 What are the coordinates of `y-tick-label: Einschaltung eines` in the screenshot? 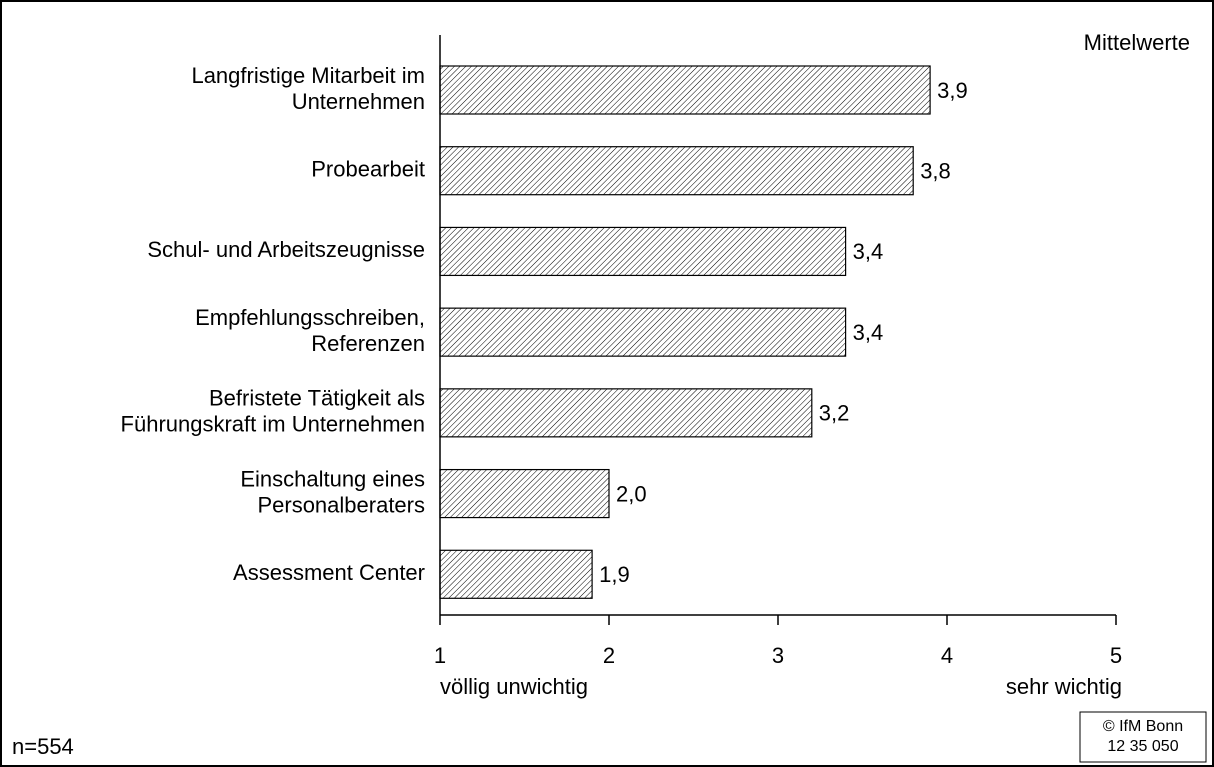 It's located at (332, 478).